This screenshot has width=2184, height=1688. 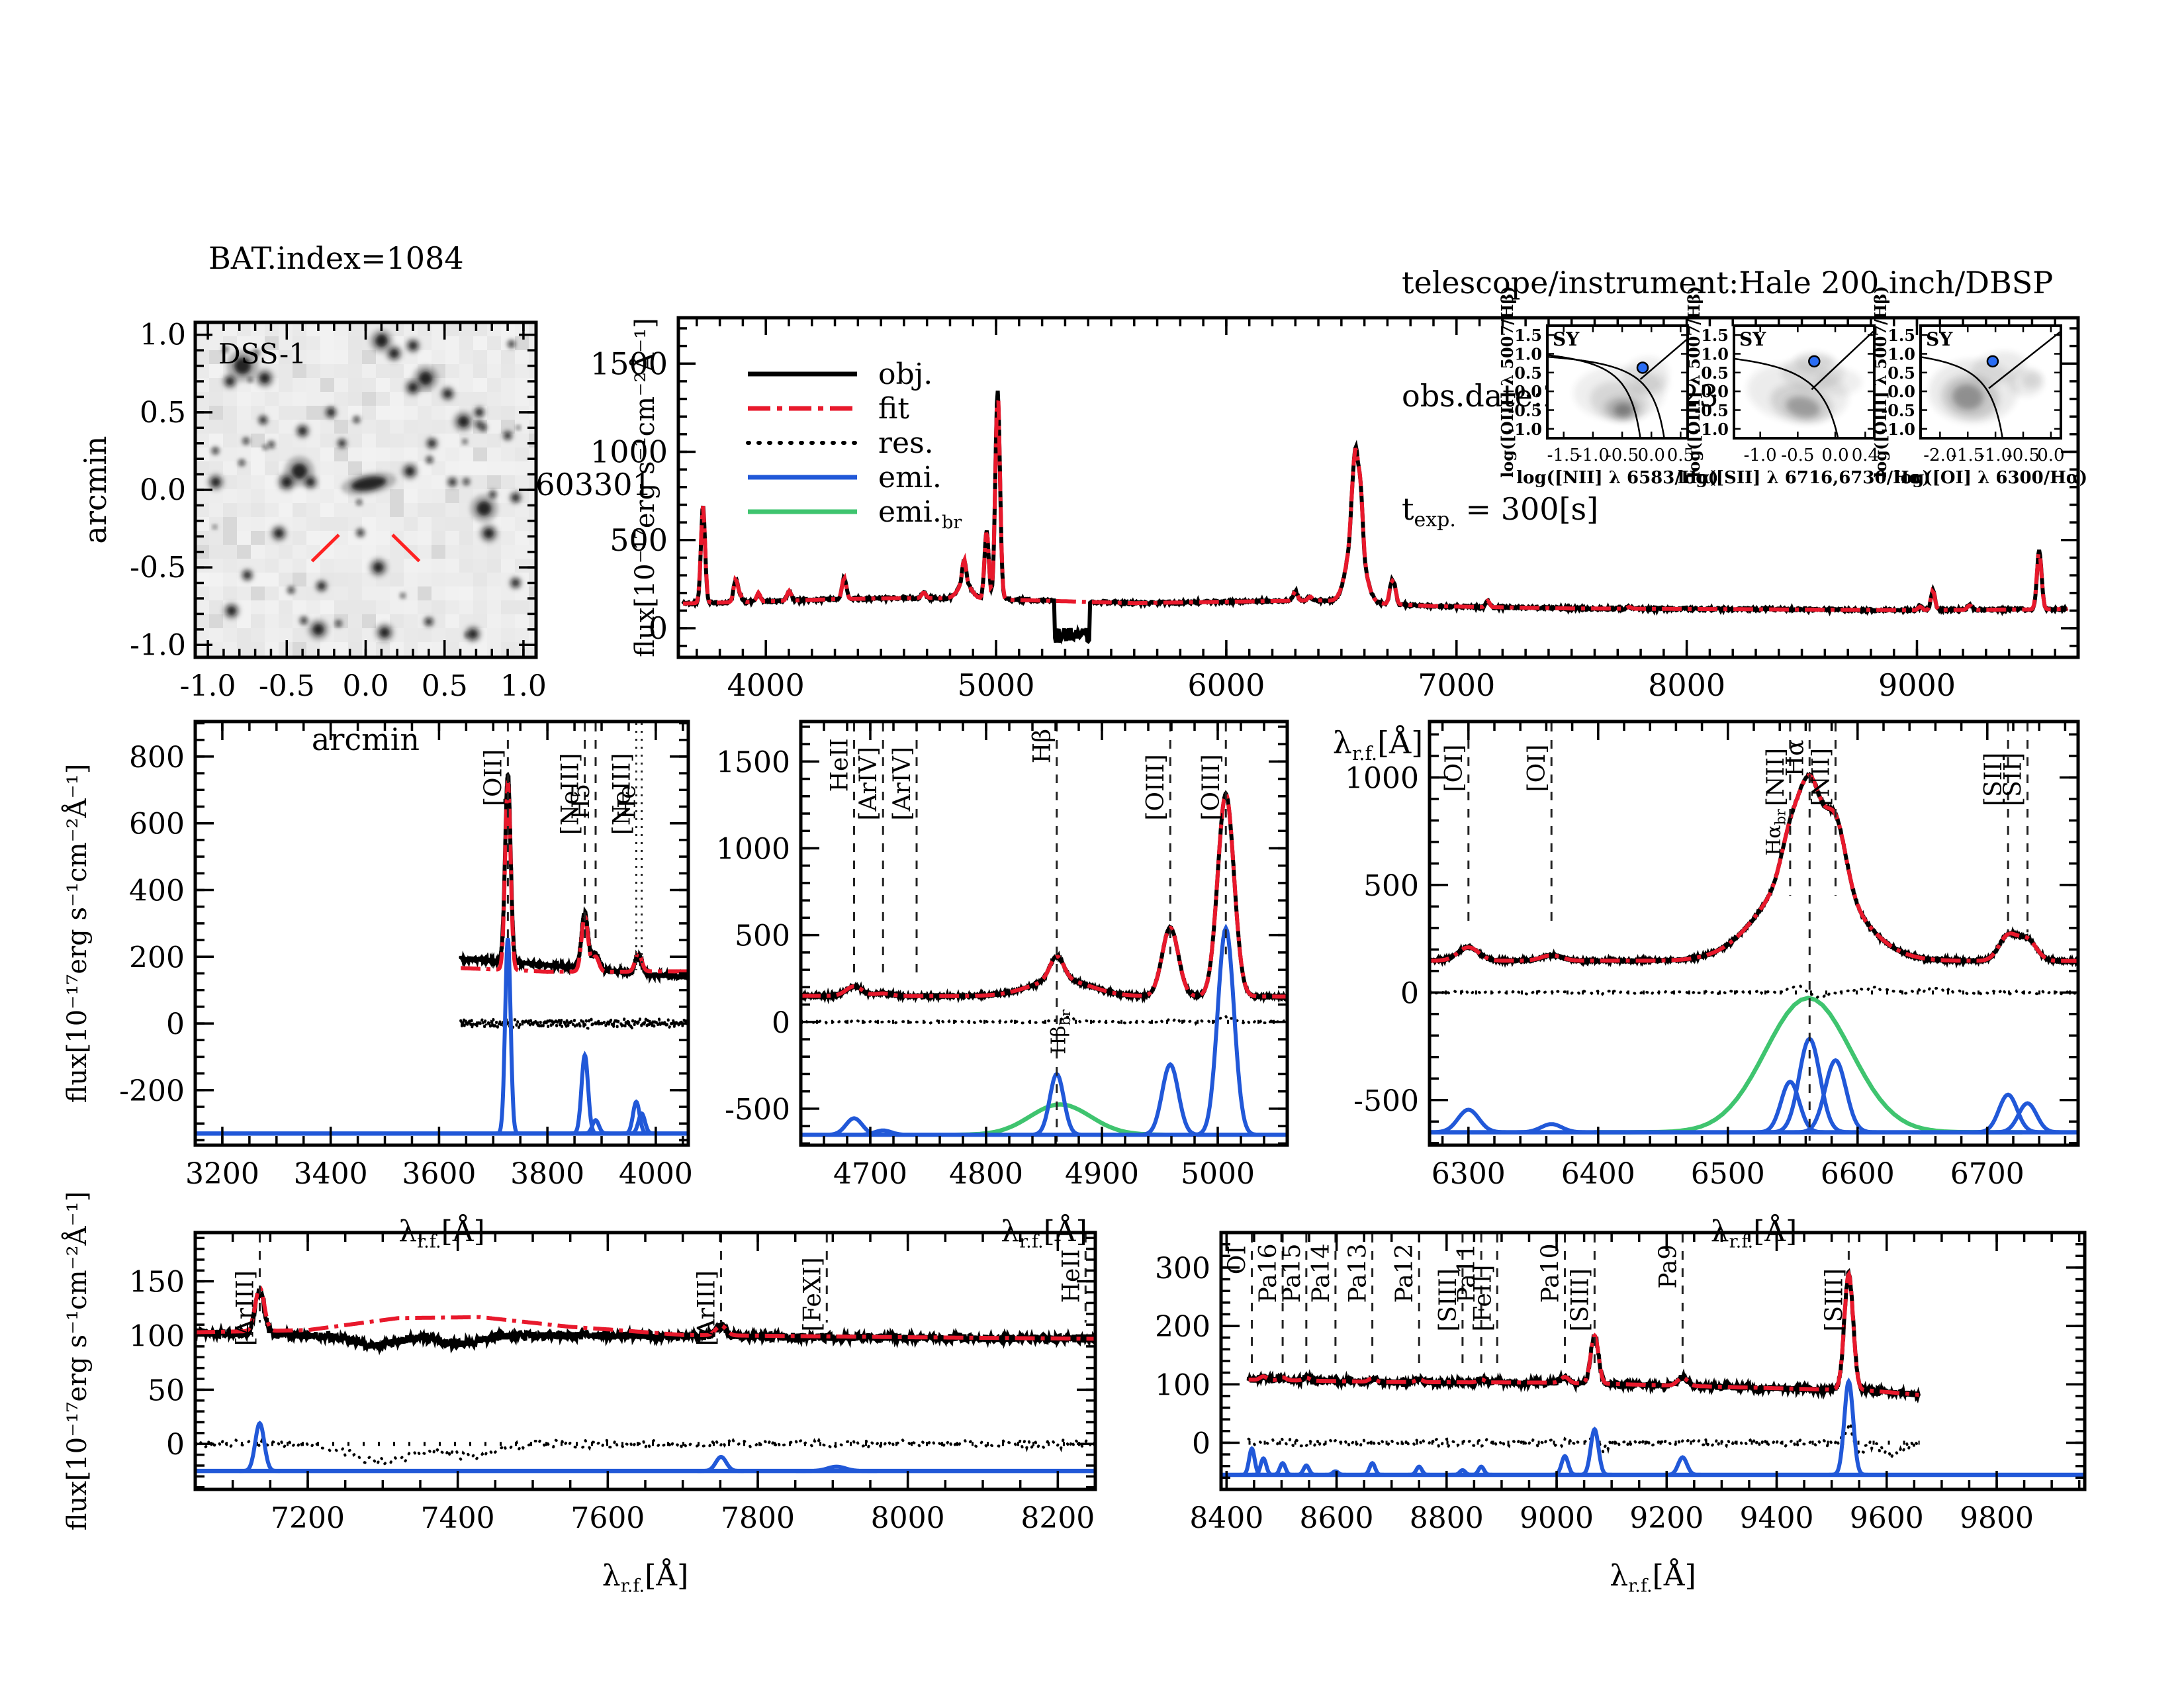 I want to click on y-tick-label: 1500, so click(x=753, y=762).